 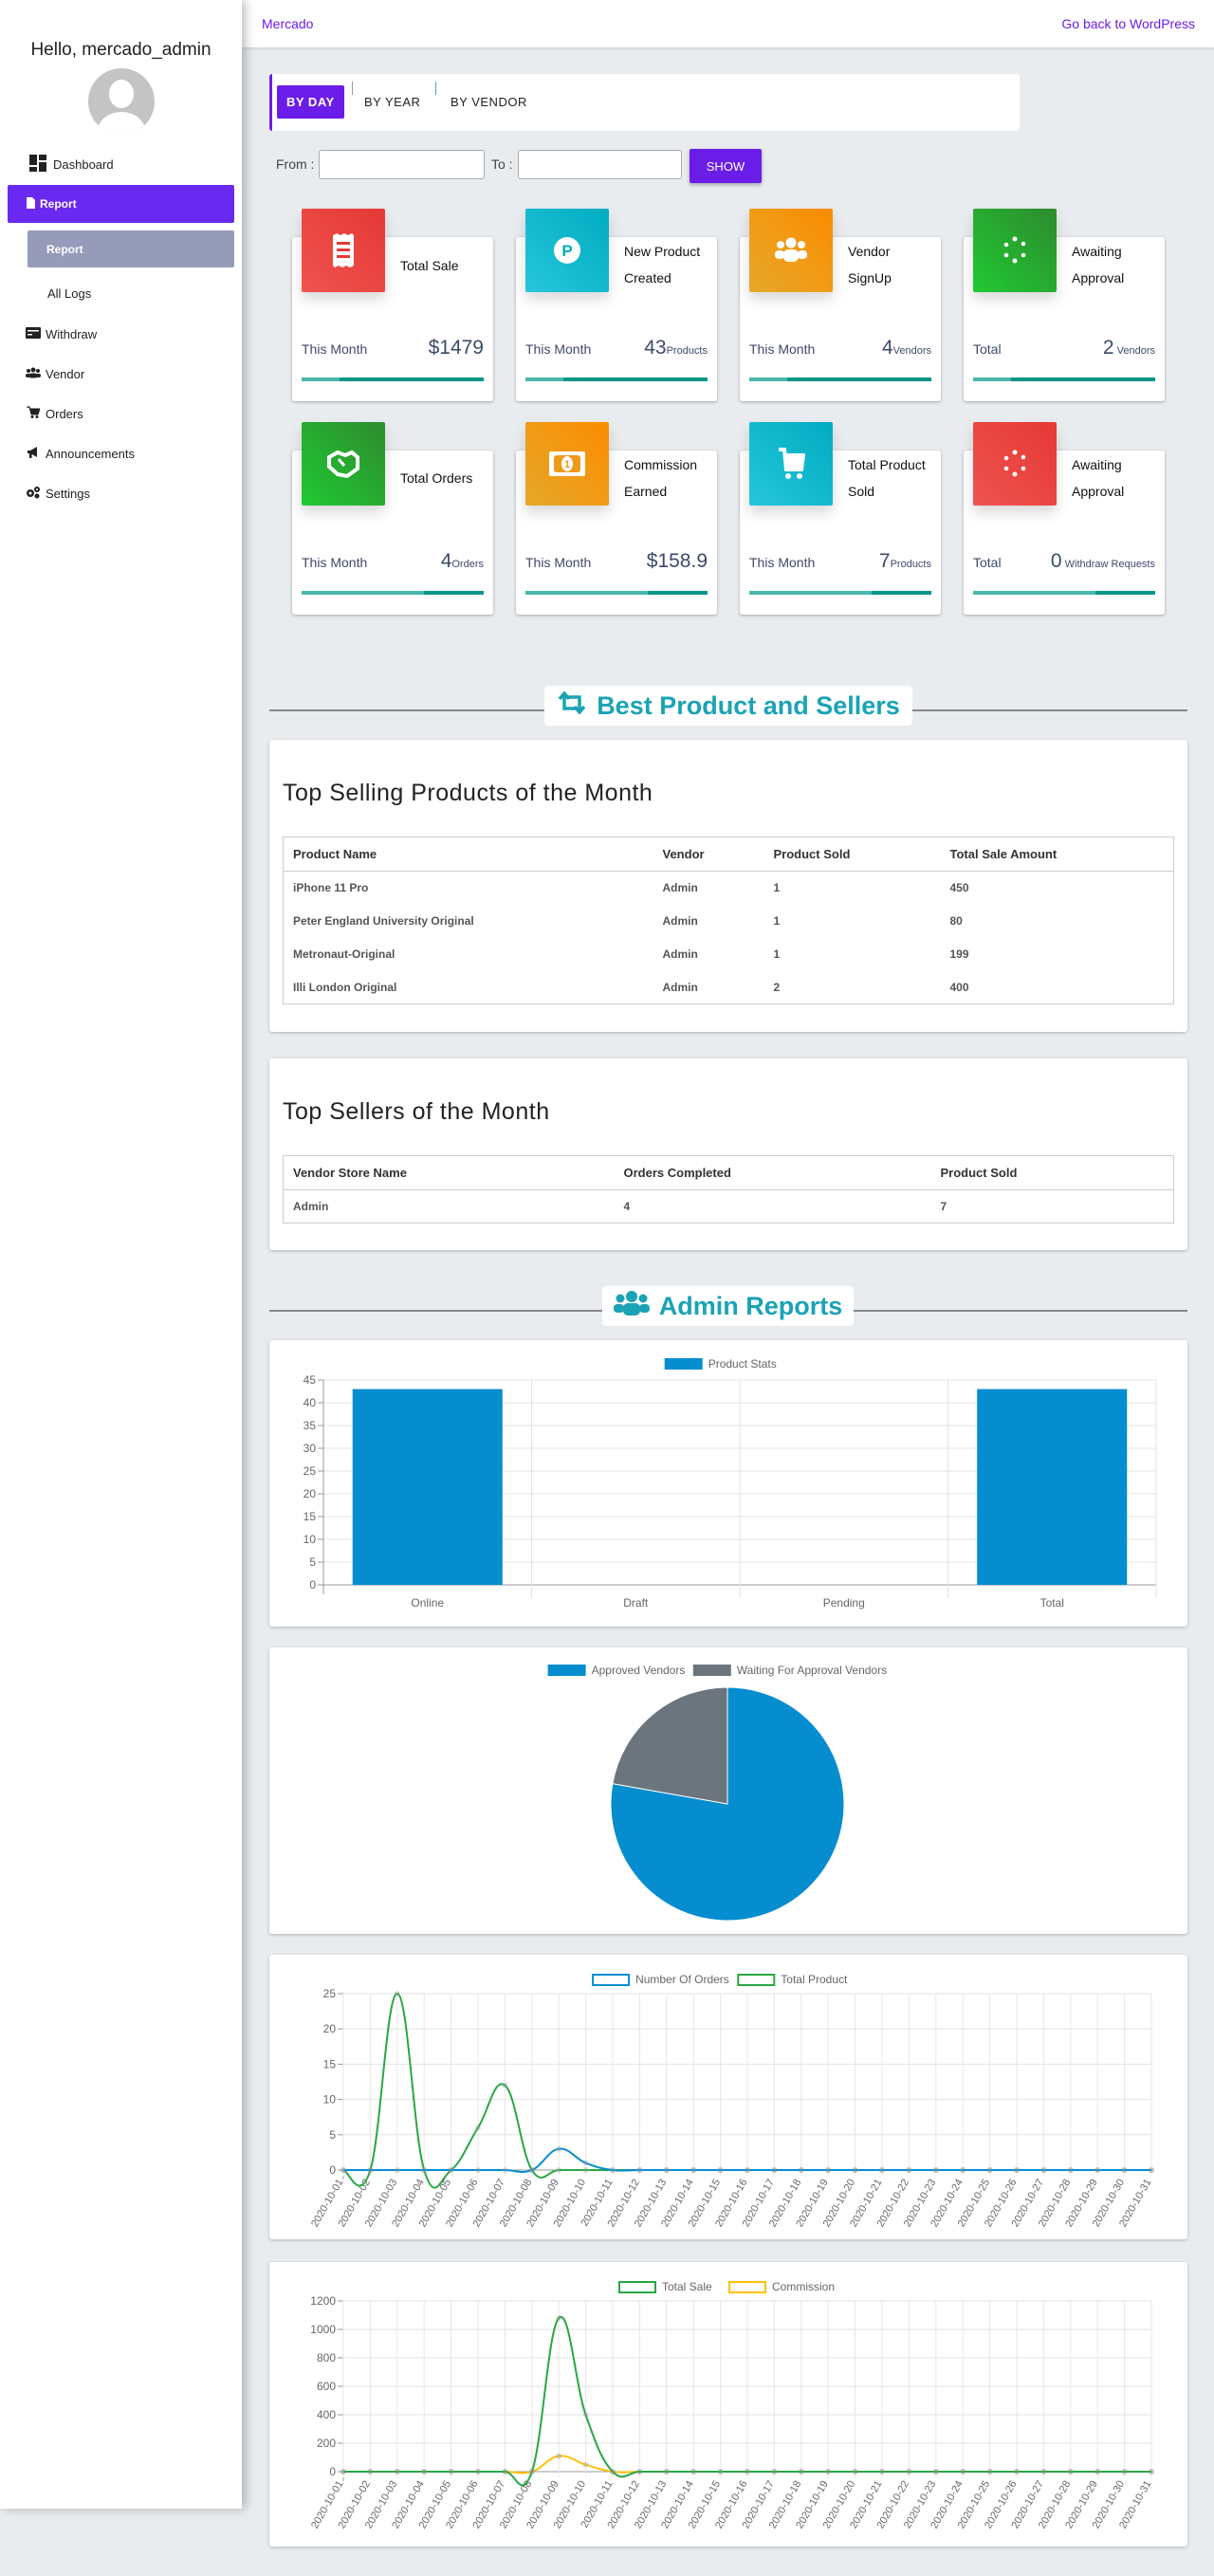 I want to click on tab-by-vendor: BY VENDOR, so click(x=489, y=102).